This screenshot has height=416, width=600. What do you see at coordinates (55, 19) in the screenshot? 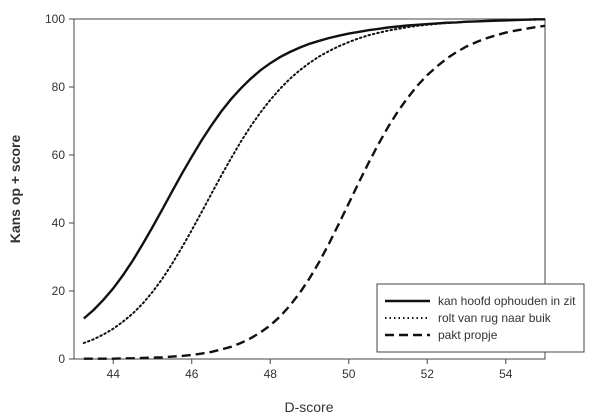
I see `y-tick-label: 100` at bounding box center [55, 19].